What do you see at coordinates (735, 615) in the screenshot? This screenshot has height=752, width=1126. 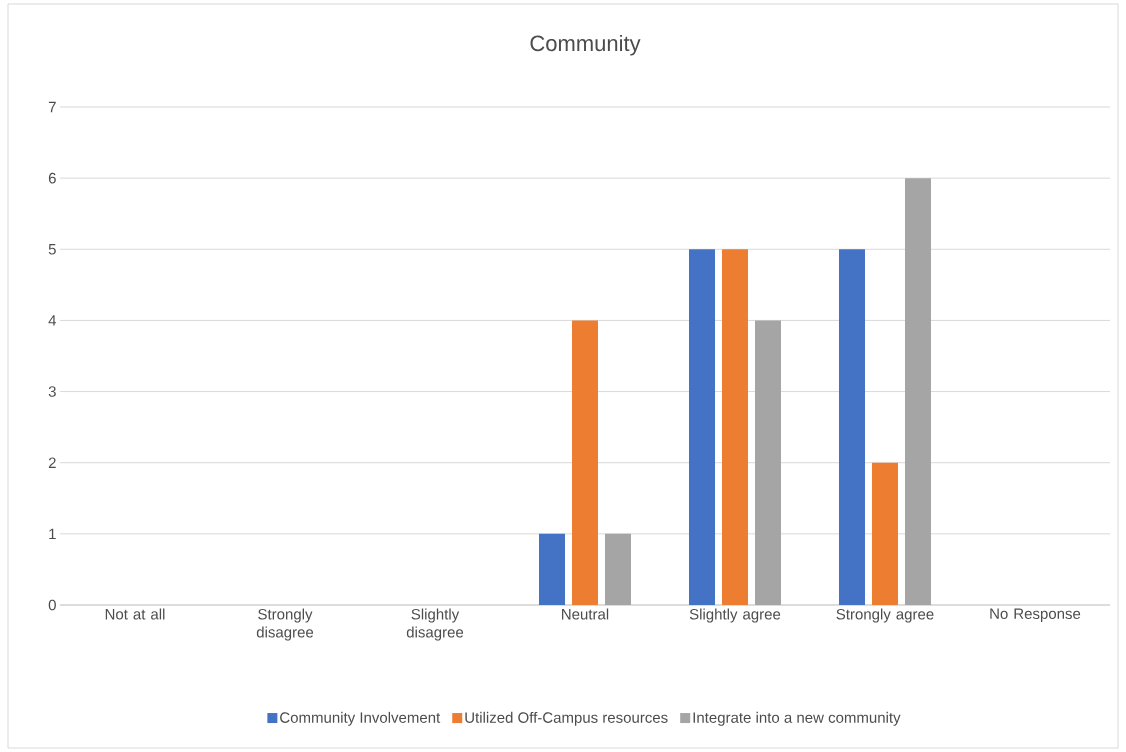 I see `x-tick-label: Slightly agree` at bounding box center [735, 615].